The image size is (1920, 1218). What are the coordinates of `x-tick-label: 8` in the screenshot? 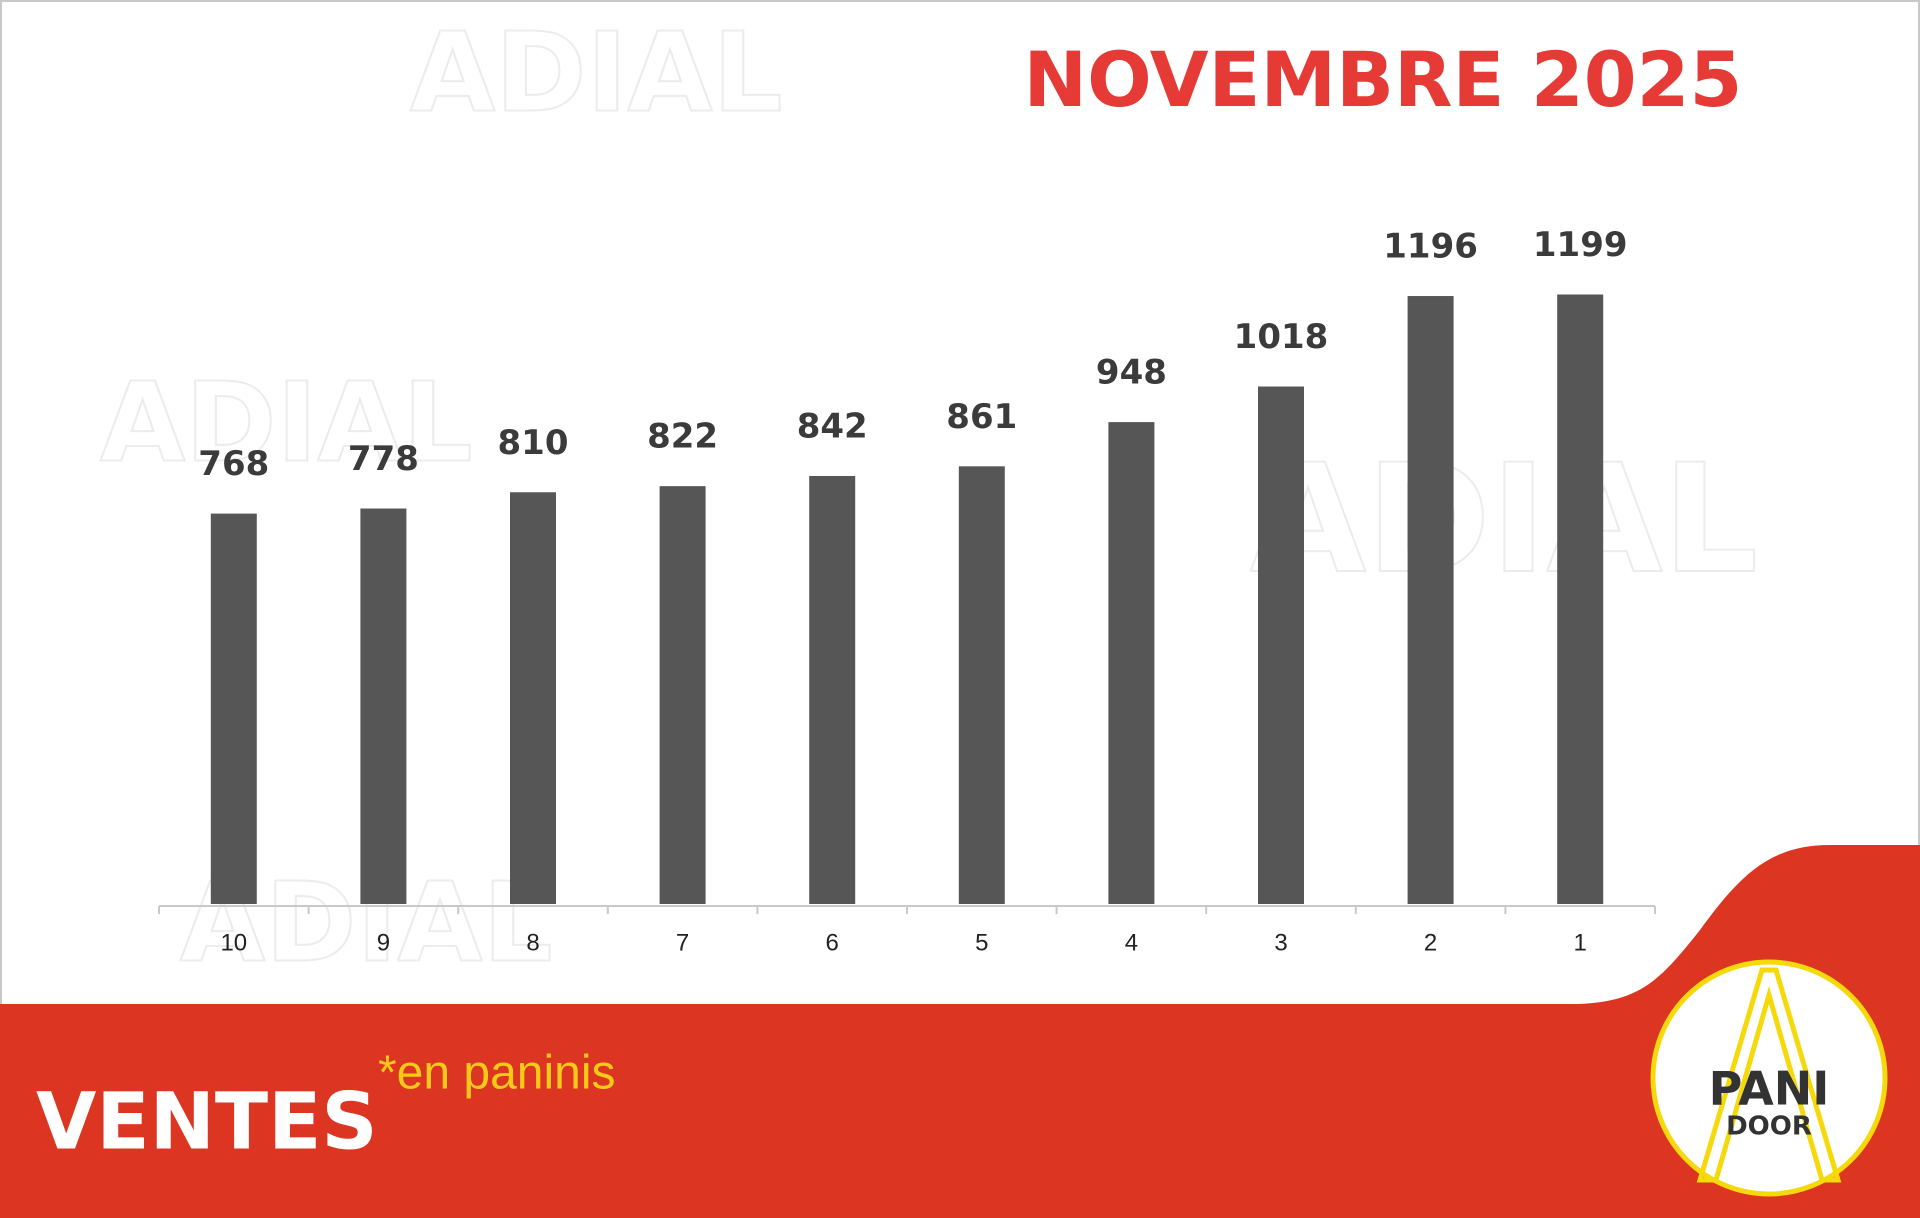 It's located at (532, 942).